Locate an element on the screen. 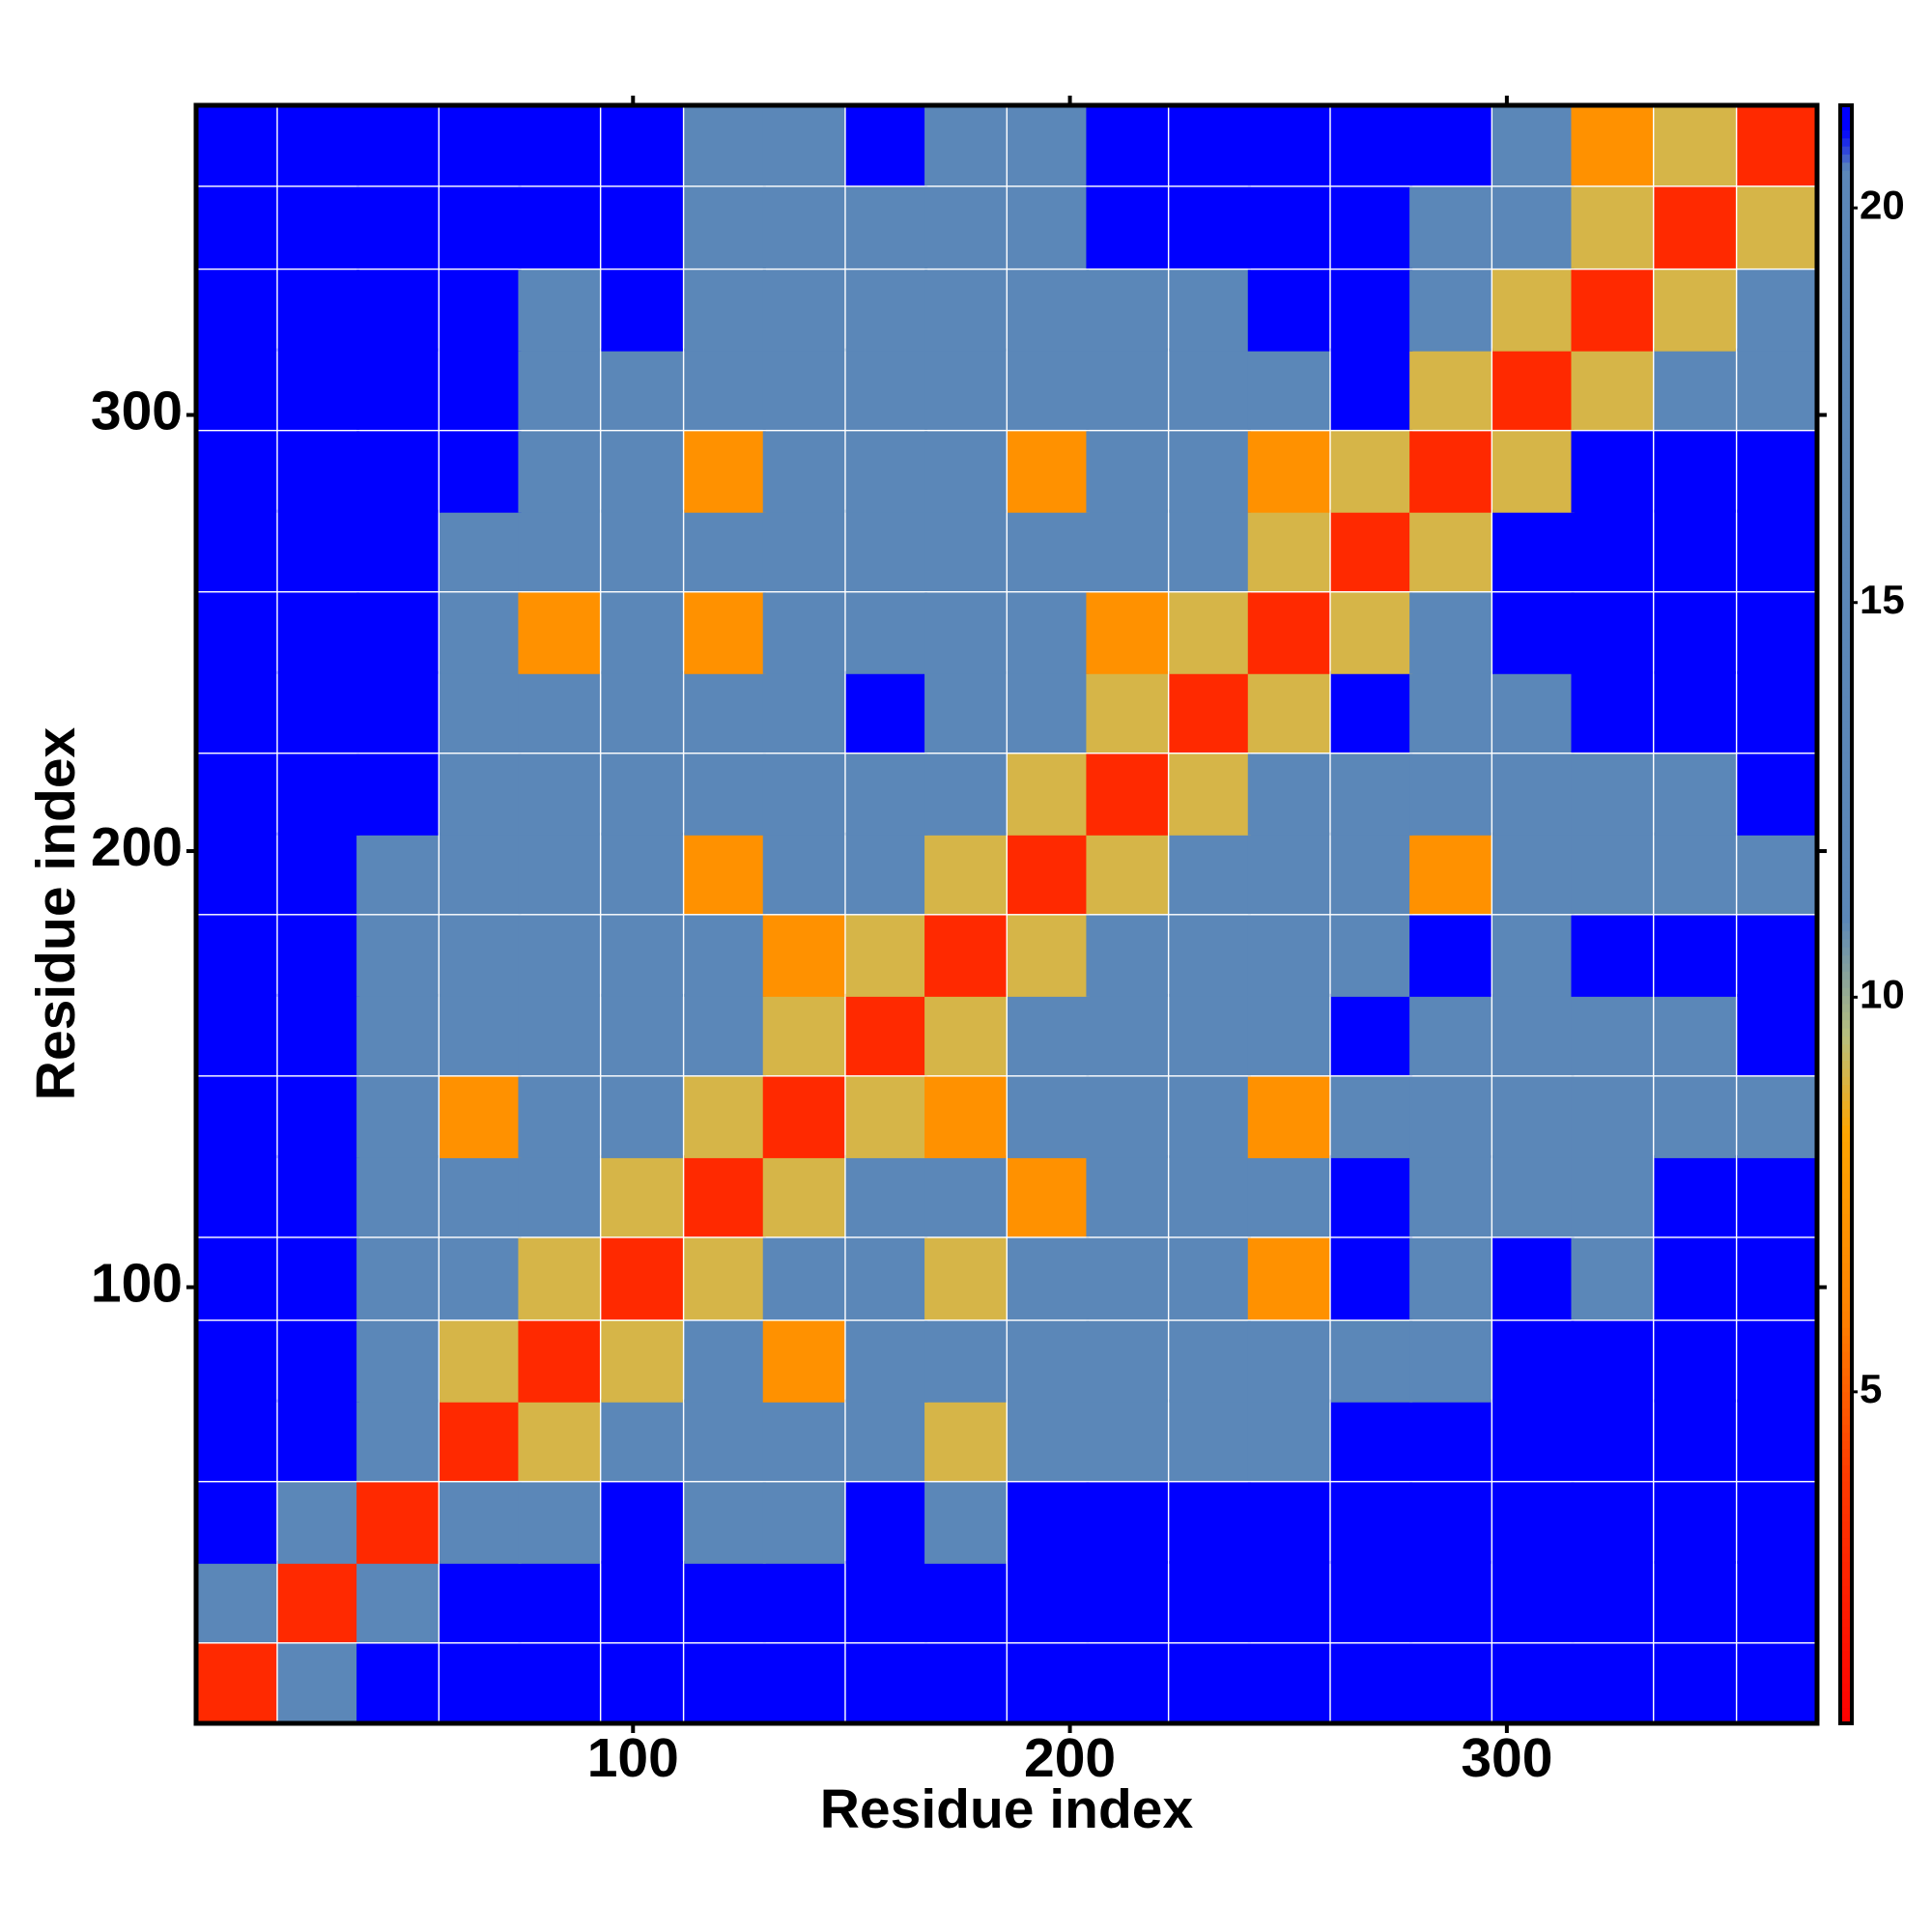  colorbar-tick-label: 15 is located at coordinates (1882, 599).